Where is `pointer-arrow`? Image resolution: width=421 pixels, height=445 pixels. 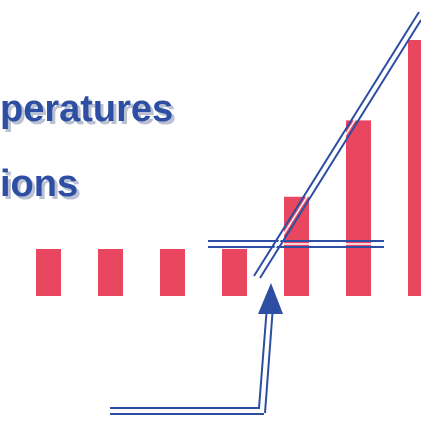
pointer-arrow is located at coordinates (196, 349).